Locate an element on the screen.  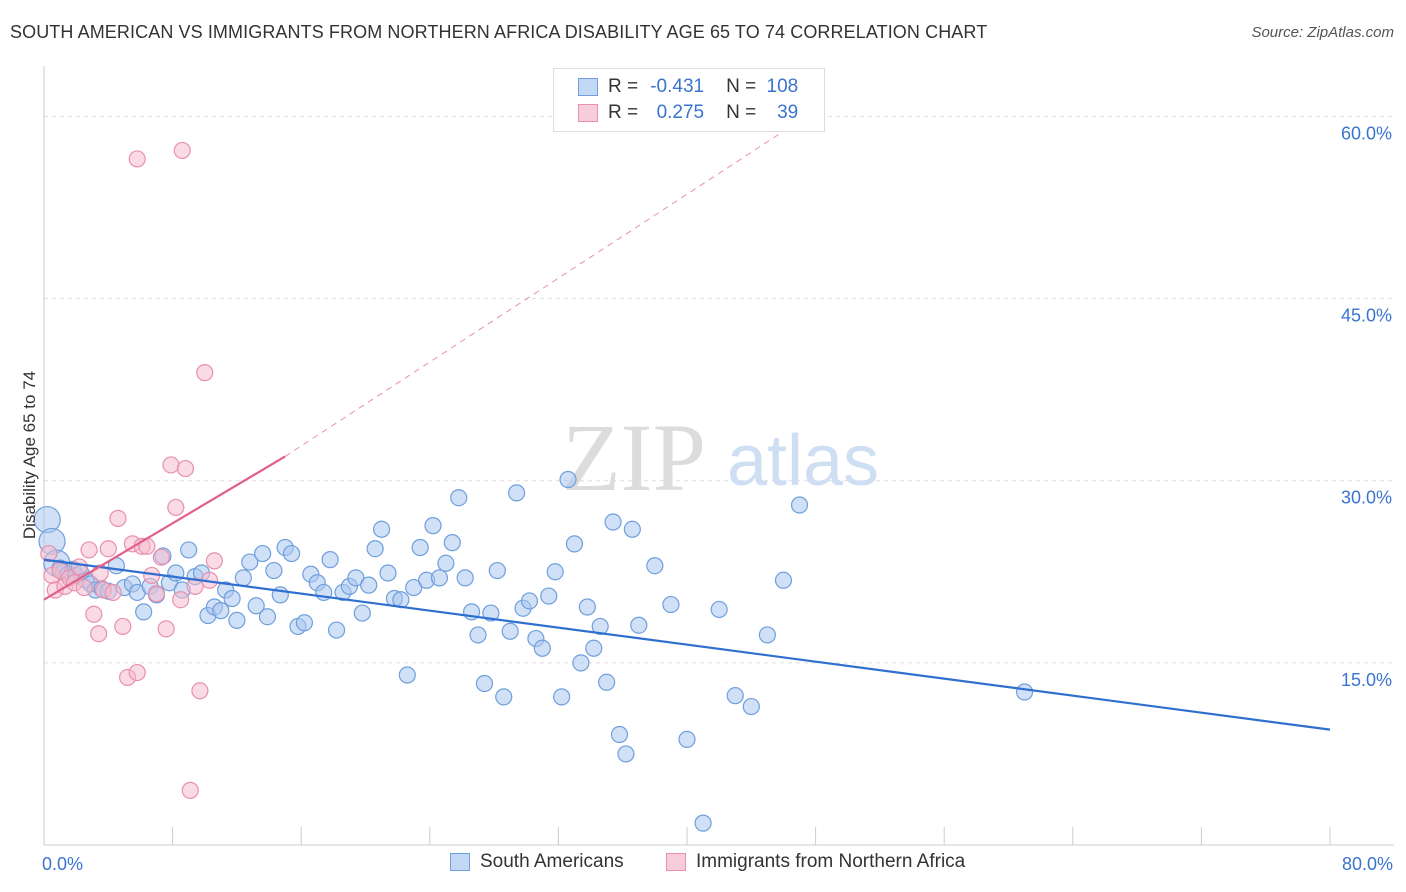
series-legend-south-americans: South Americans is located at coordinates (537, 862).